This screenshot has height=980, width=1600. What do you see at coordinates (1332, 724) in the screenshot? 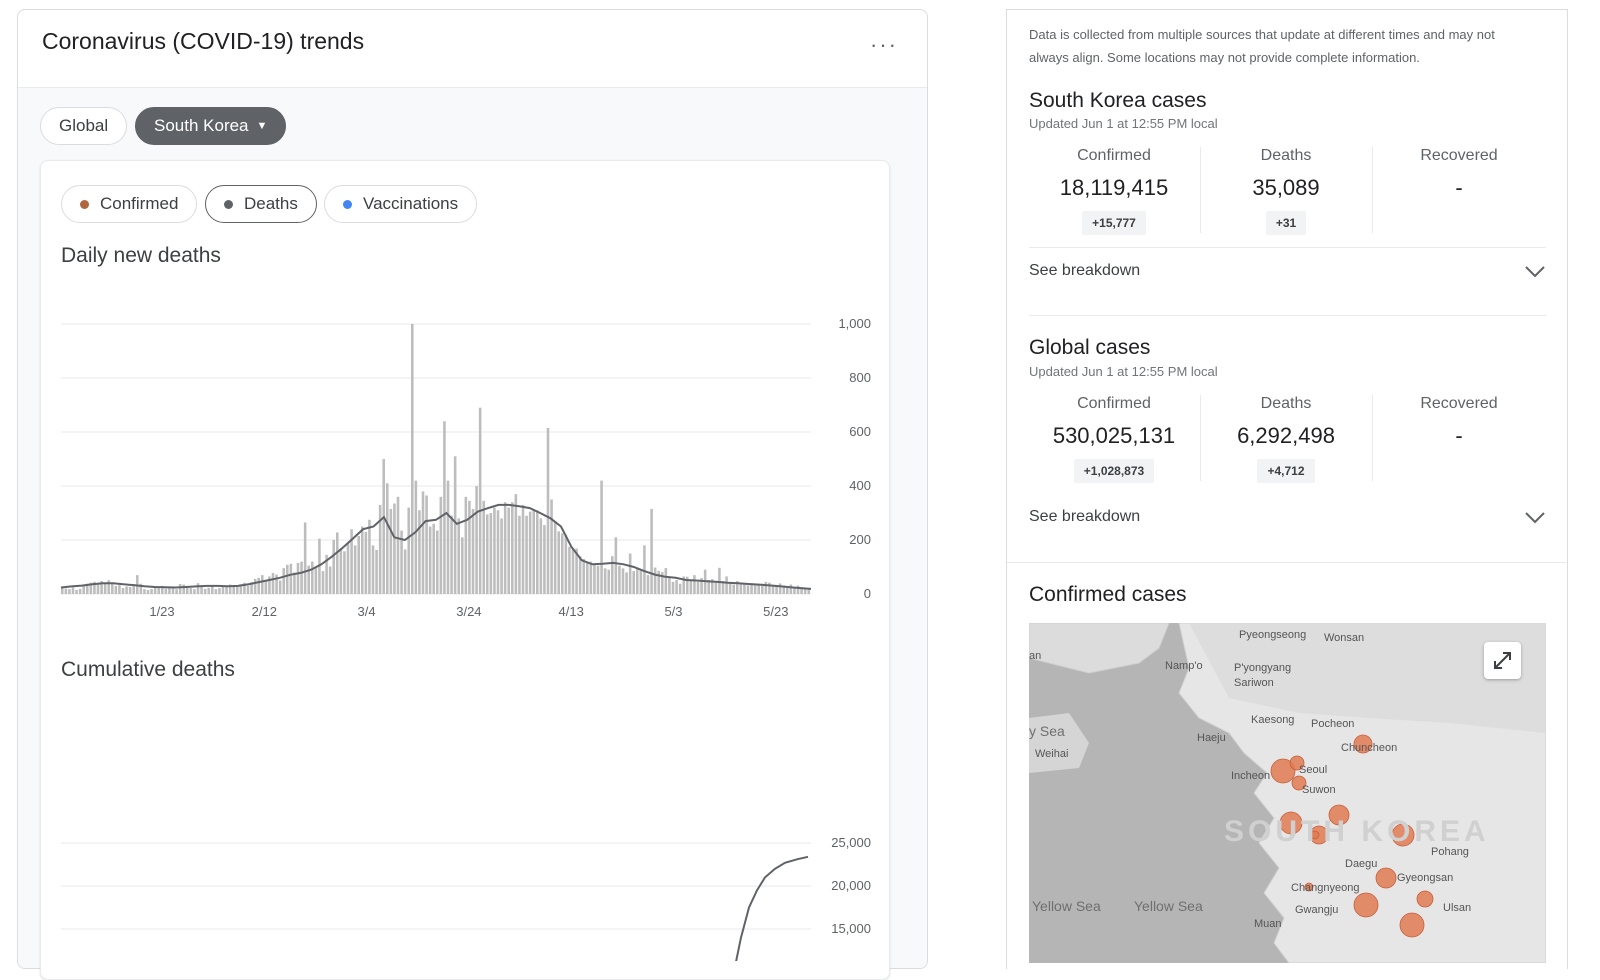
I see `map-label: Pocheon` at bounding box center [1332, 724].